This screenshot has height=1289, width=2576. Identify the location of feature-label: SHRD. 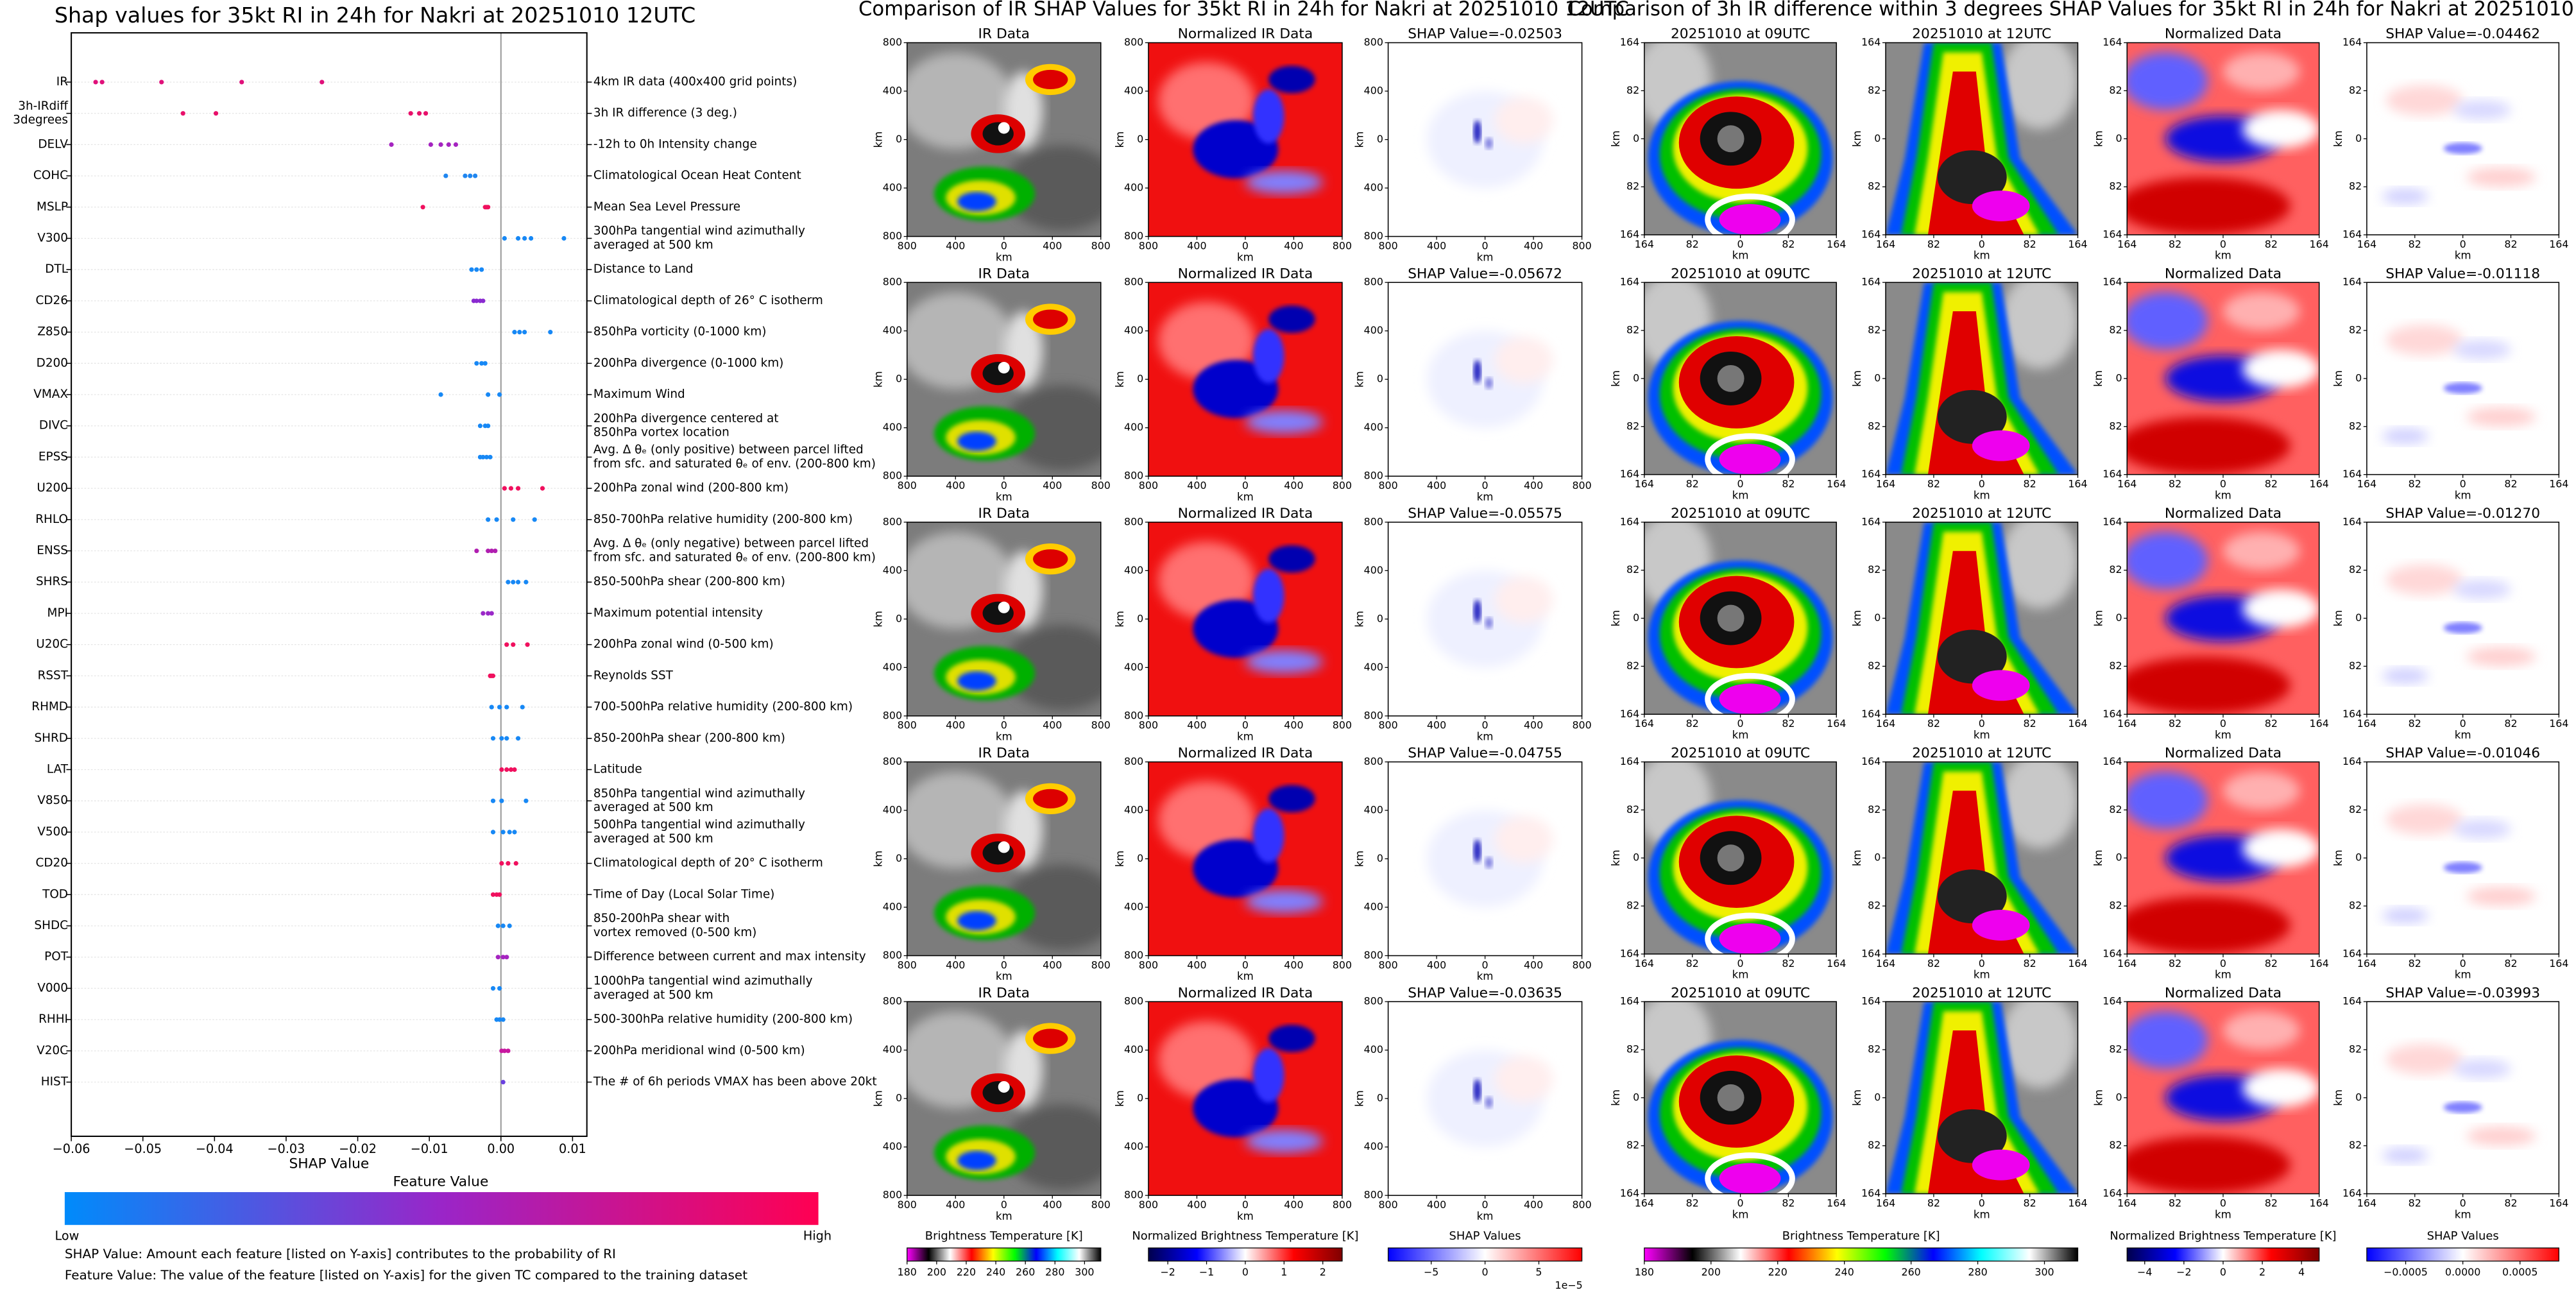
(51, 738).